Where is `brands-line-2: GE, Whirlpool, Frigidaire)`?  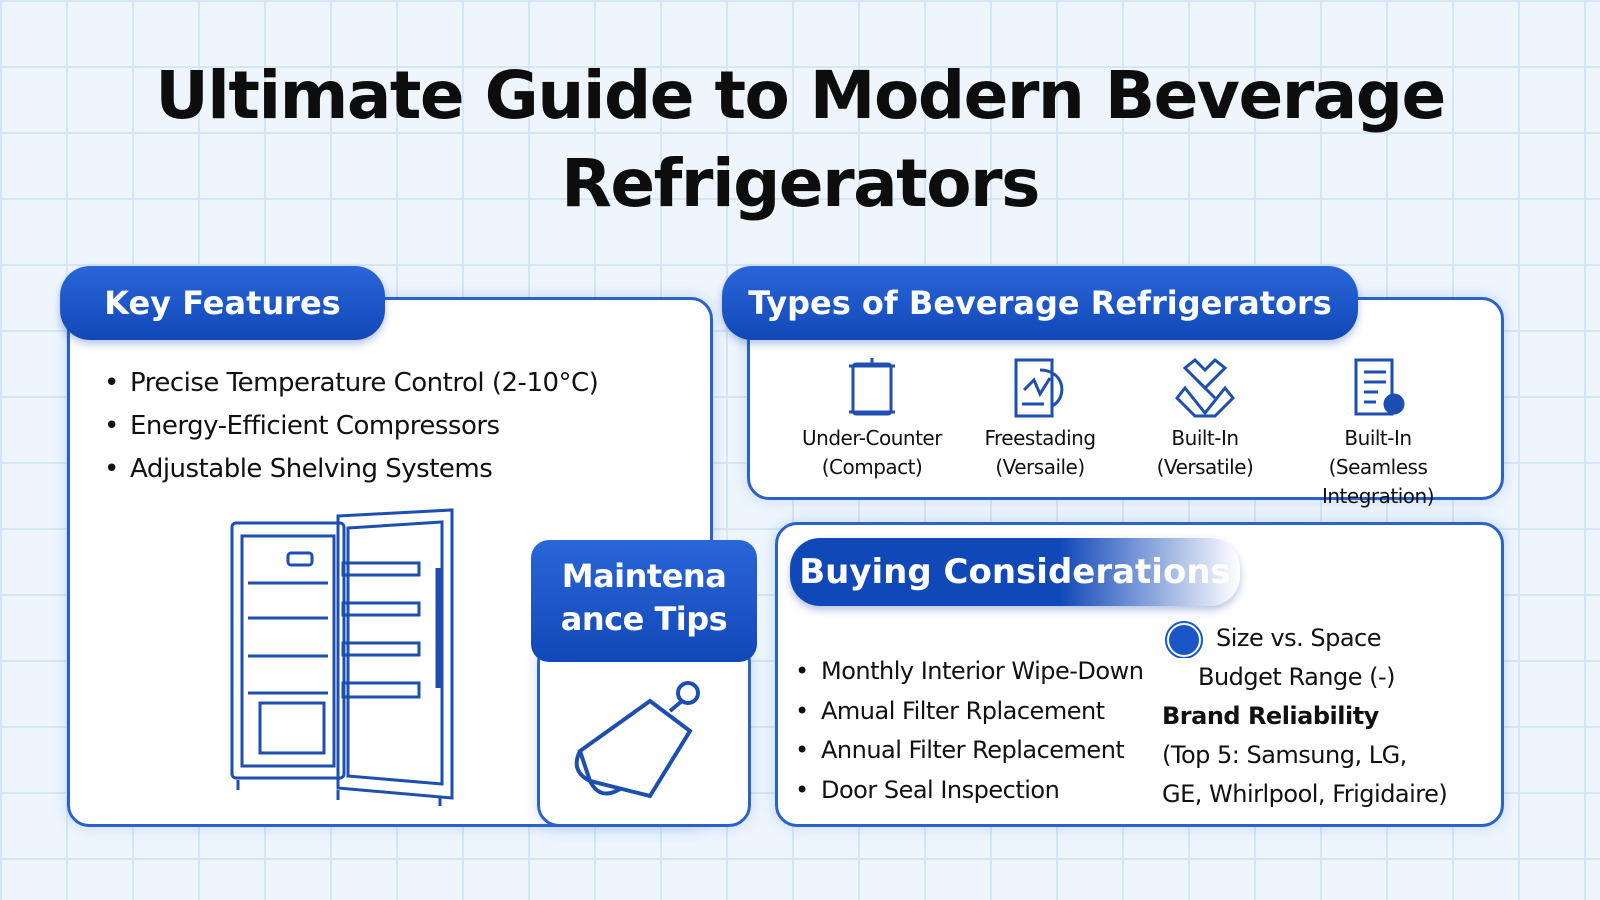
brands-line-2: GE, Whirlpool, Frigidaire) is located at coordinates (1305, 794).